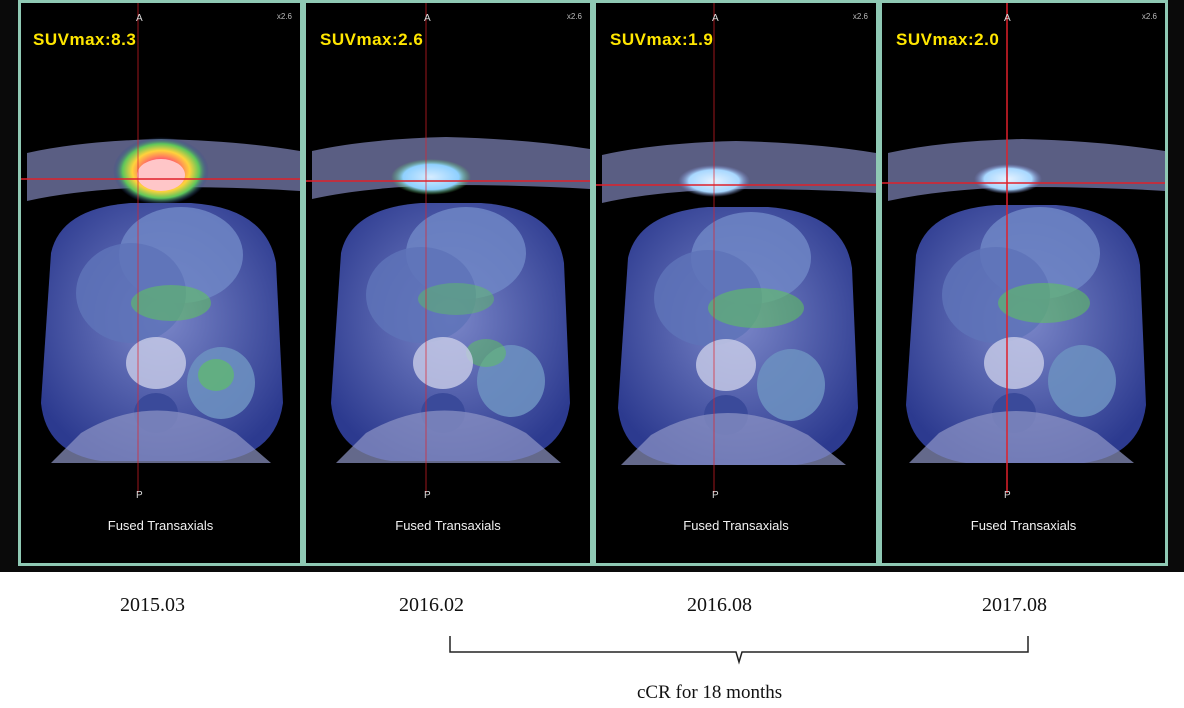  Describe the element at coordinates (152, 605) in the screenshot. I see `date-label-1: 2015.03` at that location.